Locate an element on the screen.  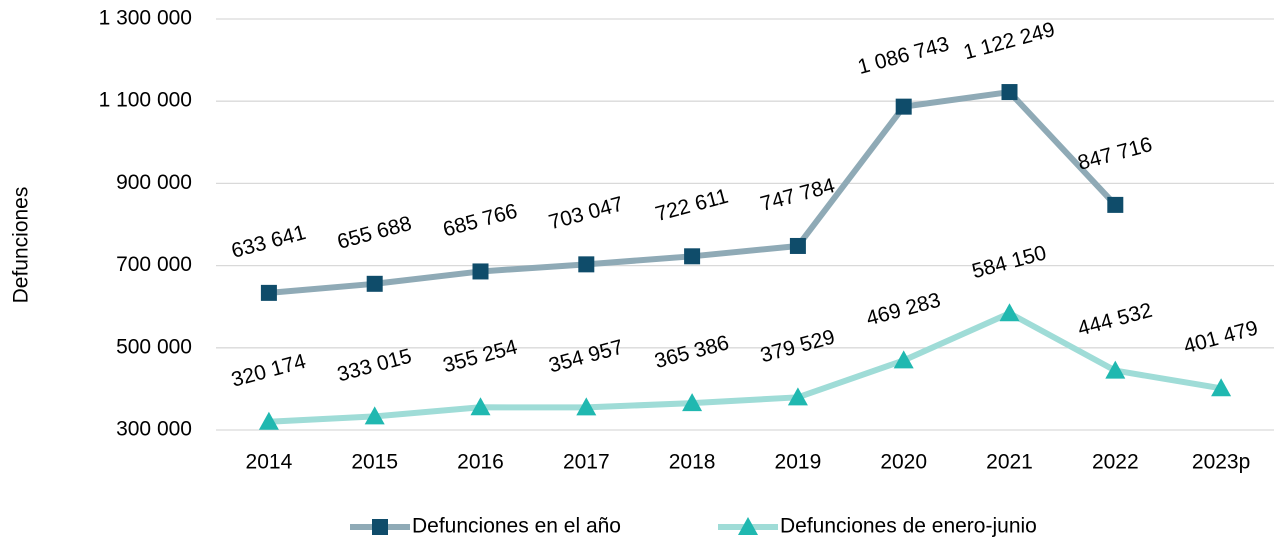
x-tick-label: 2023p is located at coordinates (1221, 462).